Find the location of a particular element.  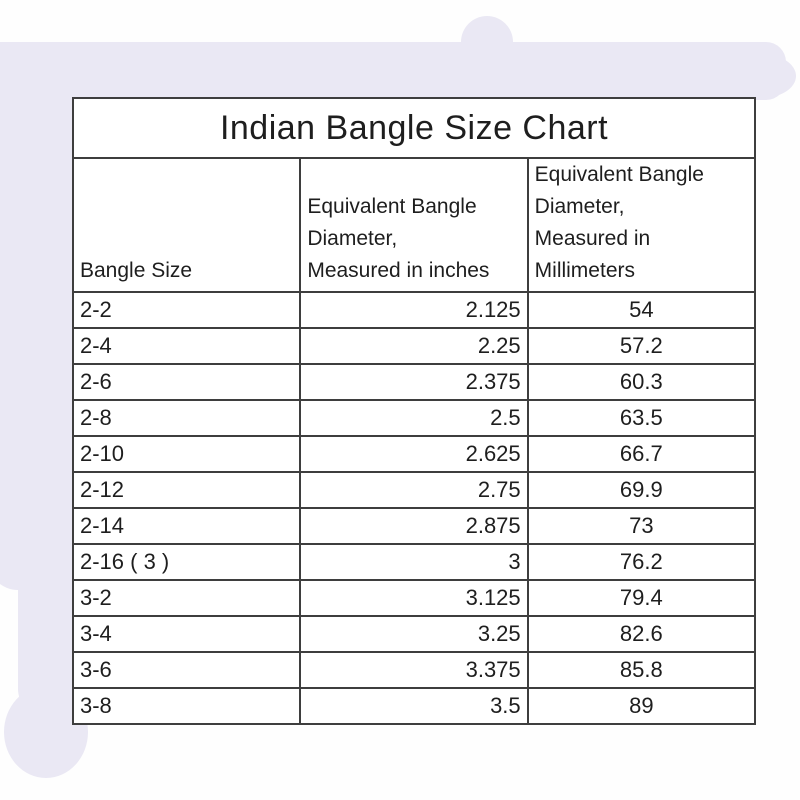

millimeters-cell: 79.4 is located at coordinates (641, 597).